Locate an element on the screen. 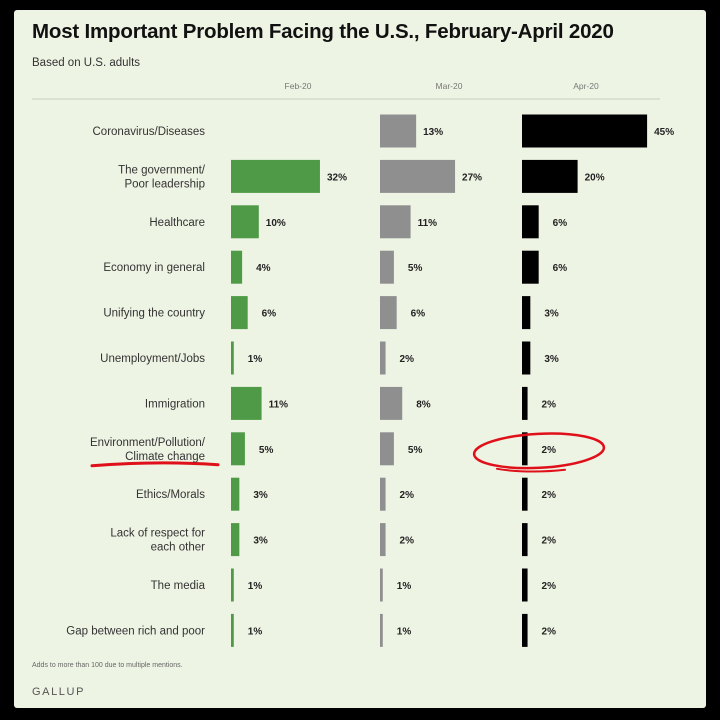 The width and height of the screenshot is (720, 720). category-label: The media is located at coordinates (178, 586).